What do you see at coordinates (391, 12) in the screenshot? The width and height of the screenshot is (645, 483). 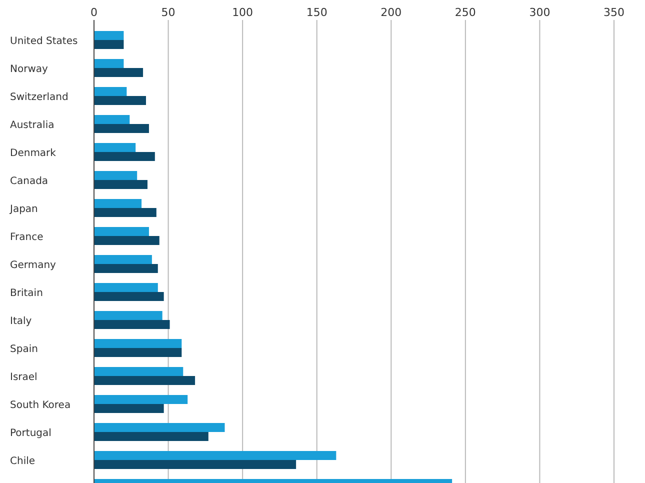 I see `x-tick-label: 200` at bounding box center [391, 12].